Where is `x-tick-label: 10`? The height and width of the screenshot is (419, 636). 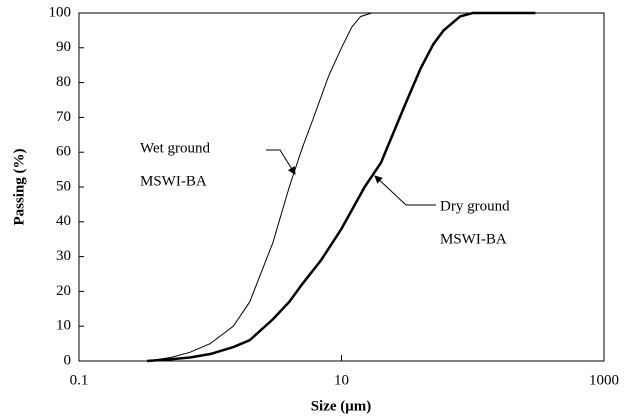
x-tick-label: 10 is located at coordinates (341, 380).